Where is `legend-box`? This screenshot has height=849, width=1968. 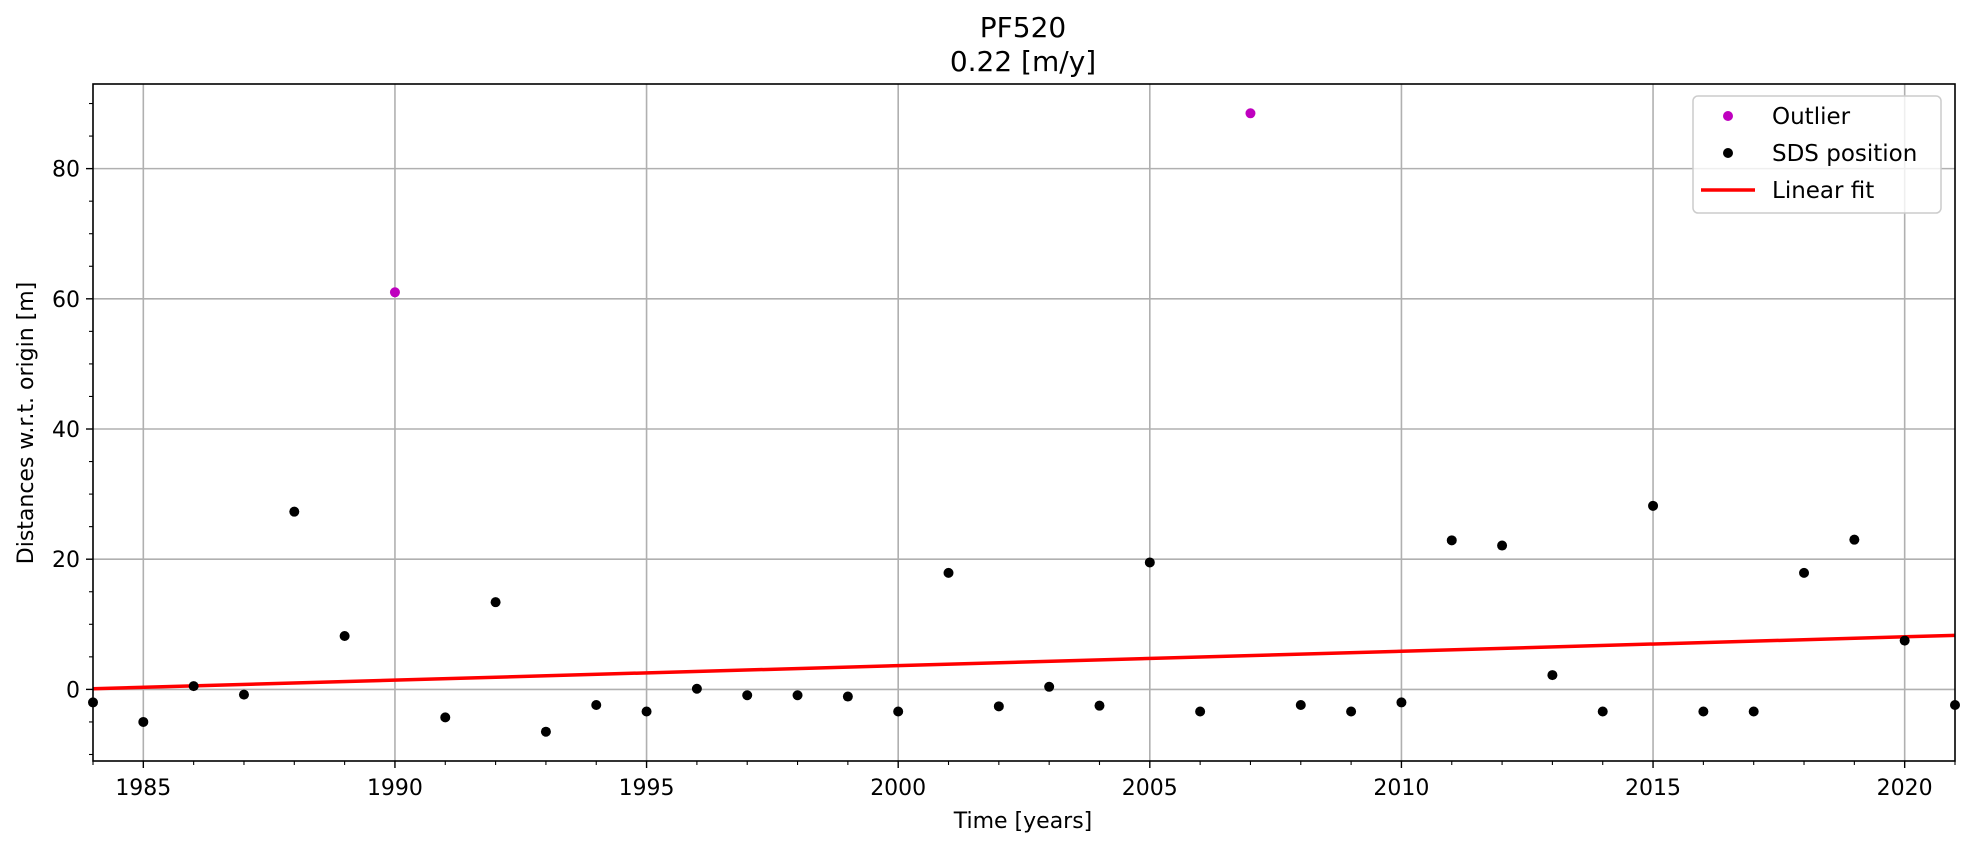
legend-box is located at coordinates (1817, 154).